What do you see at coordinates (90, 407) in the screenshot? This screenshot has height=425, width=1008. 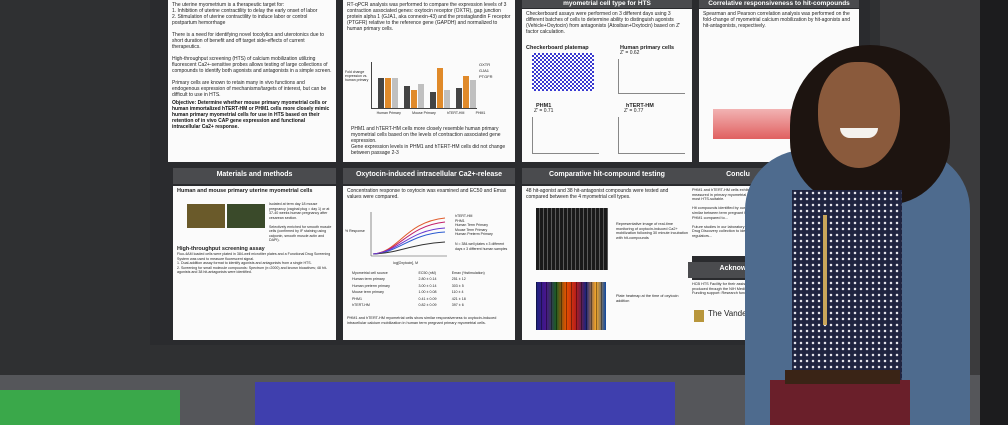 I see `green-carpet` at bounding box center [90, 407].